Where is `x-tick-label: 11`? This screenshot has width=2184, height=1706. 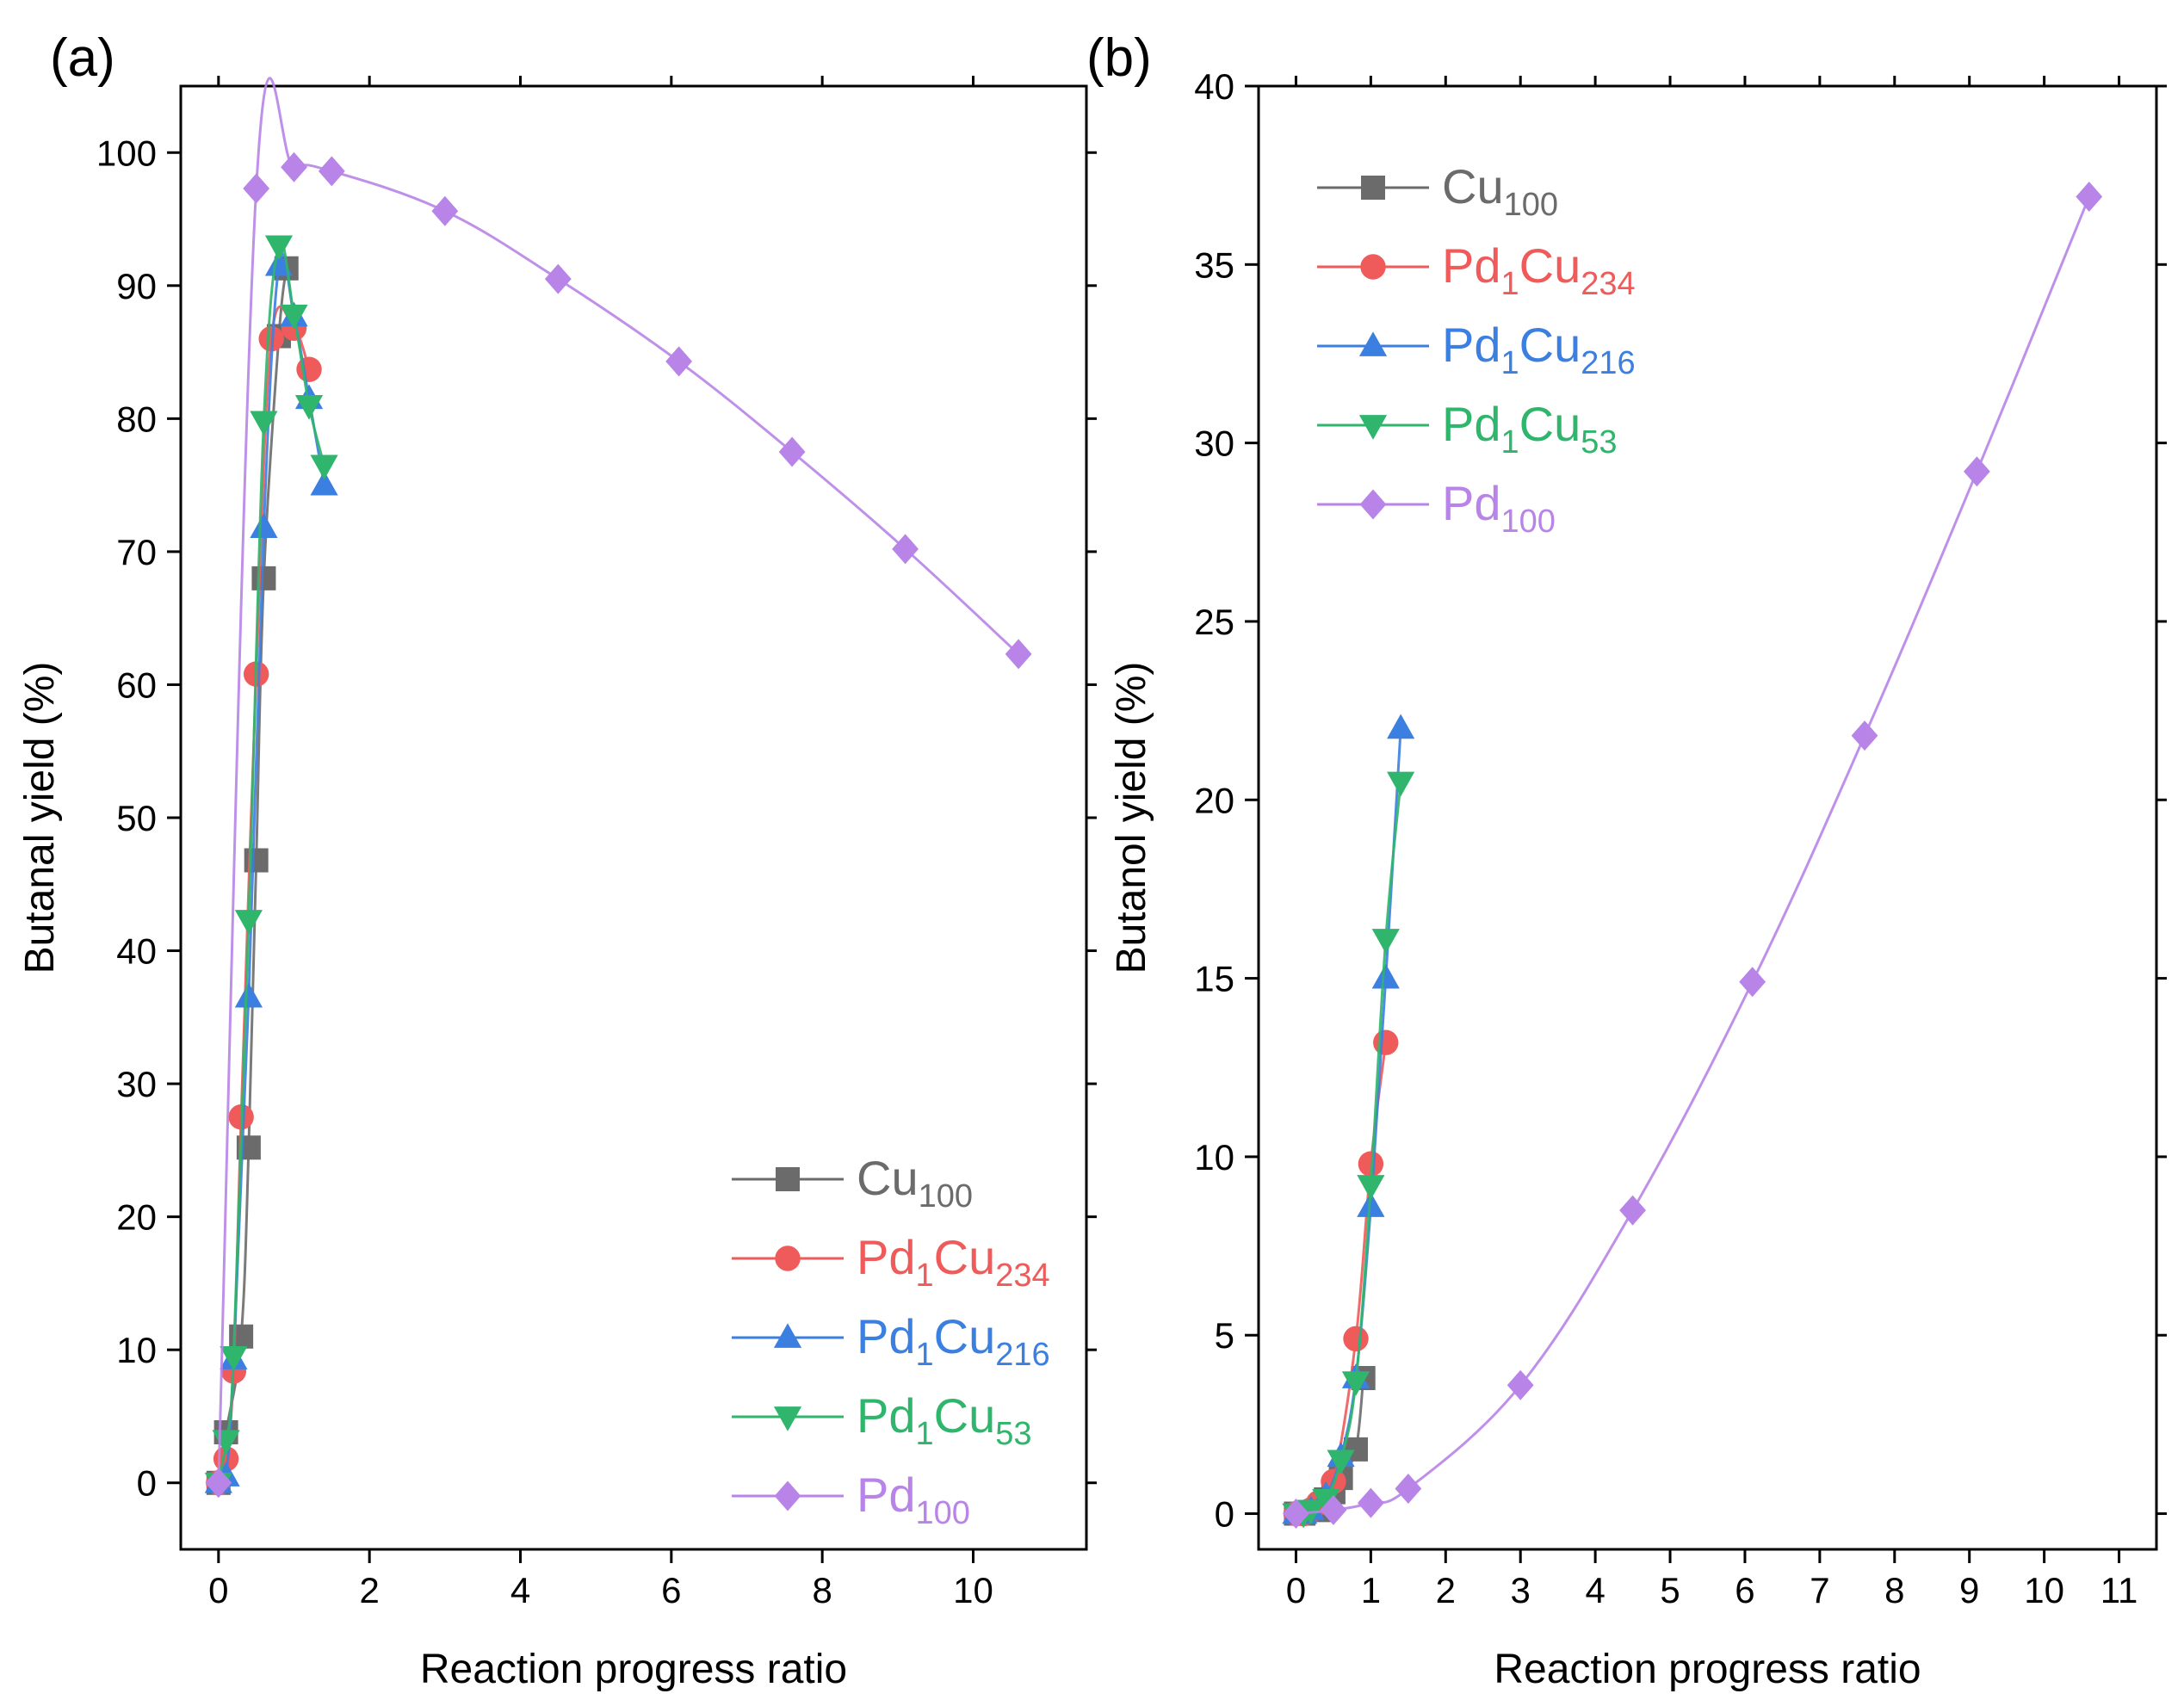
x-tick-label: 11 is located at coordinates (2119, 1590).